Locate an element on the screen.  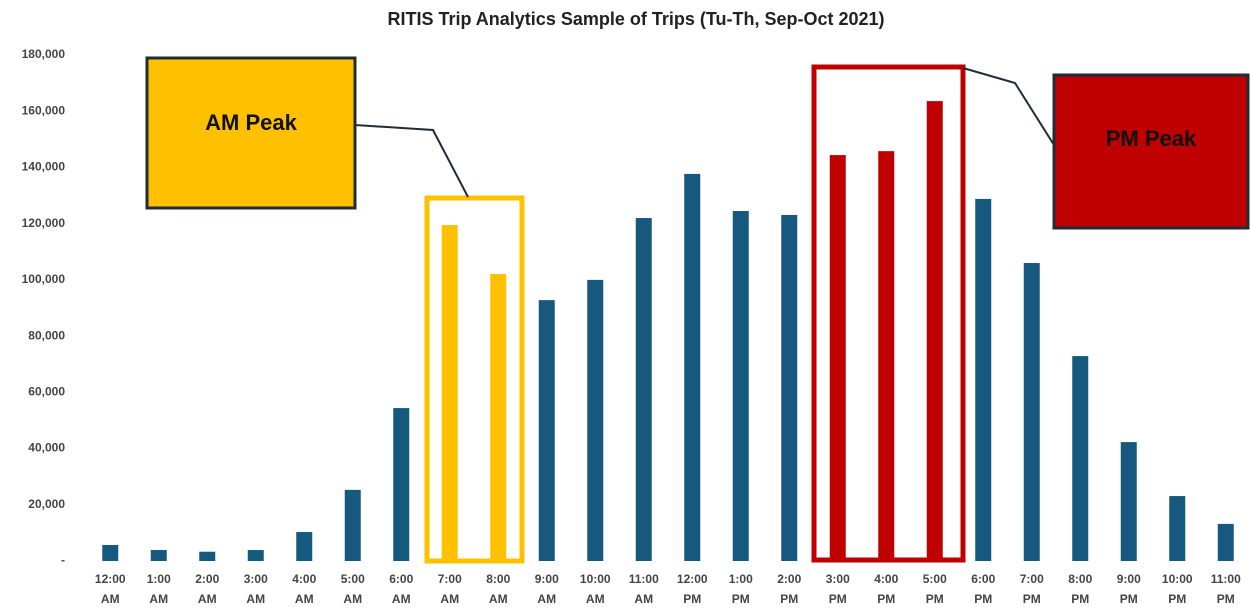
x-tick-line: 10:00 is located at coordinates (1177, 579).